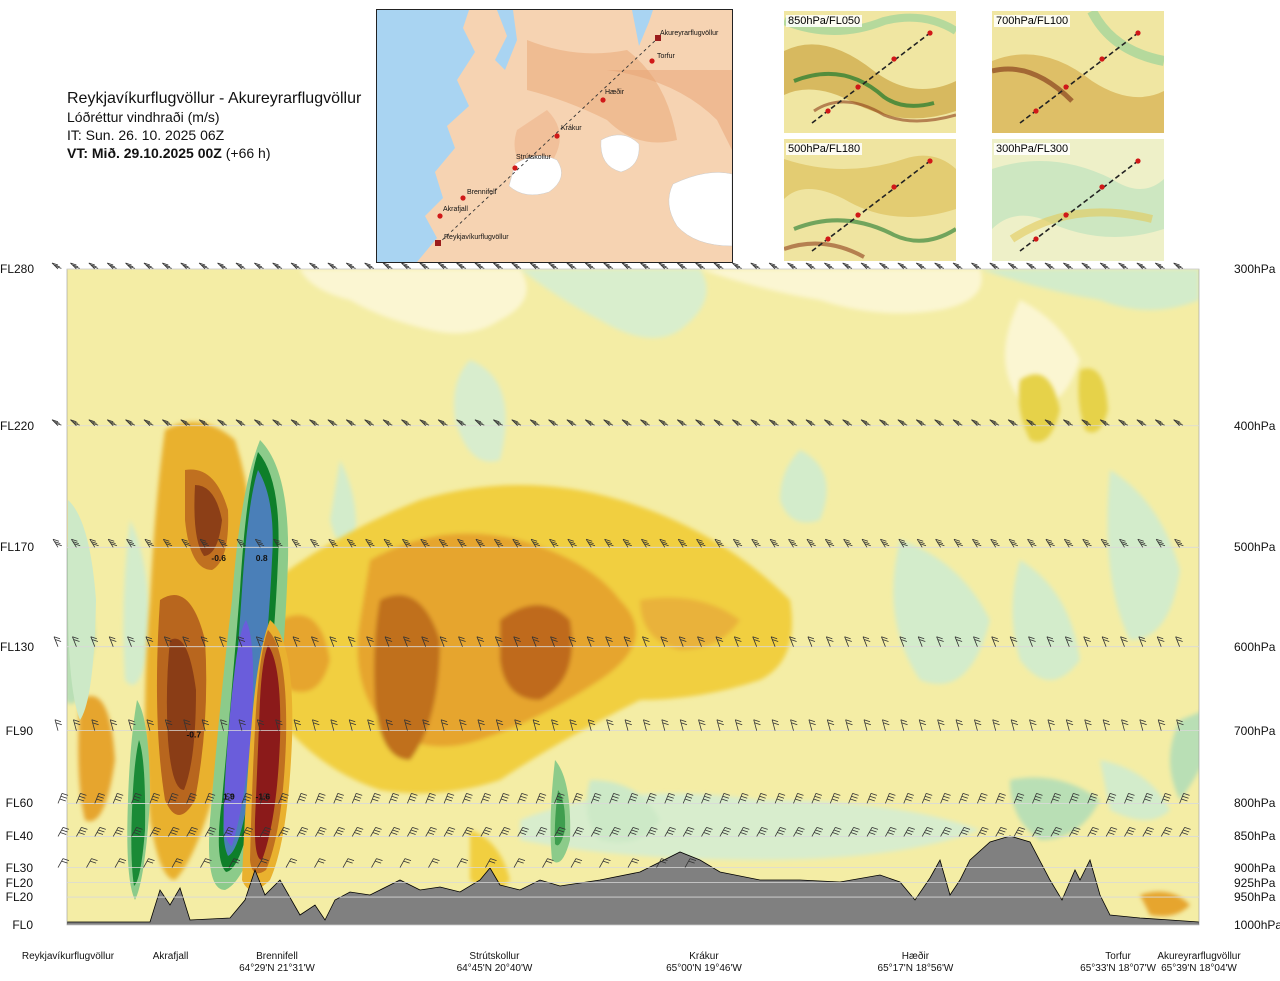 The width and height of the screenshot is (1280, 981). I want to click on valid-time: VT: Mið. 29.10.2025 00Z (+66 h), so click(214, 153).